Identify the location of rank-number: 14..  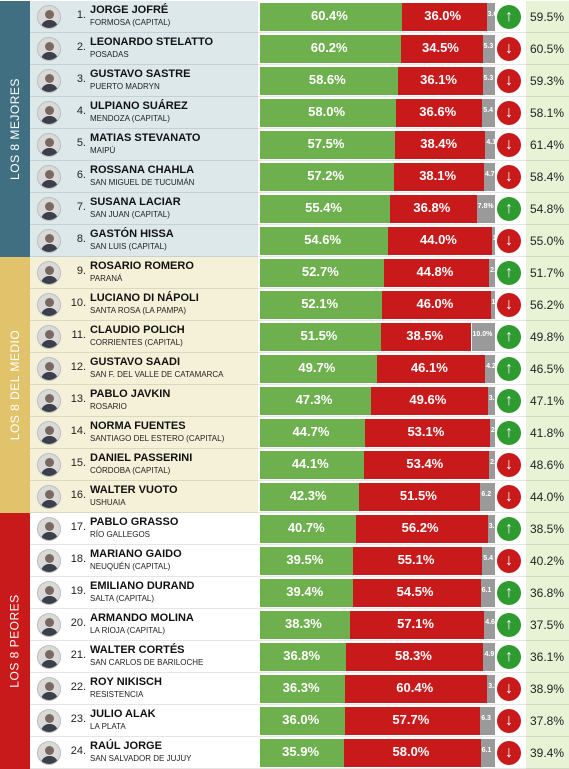
(78, 431).